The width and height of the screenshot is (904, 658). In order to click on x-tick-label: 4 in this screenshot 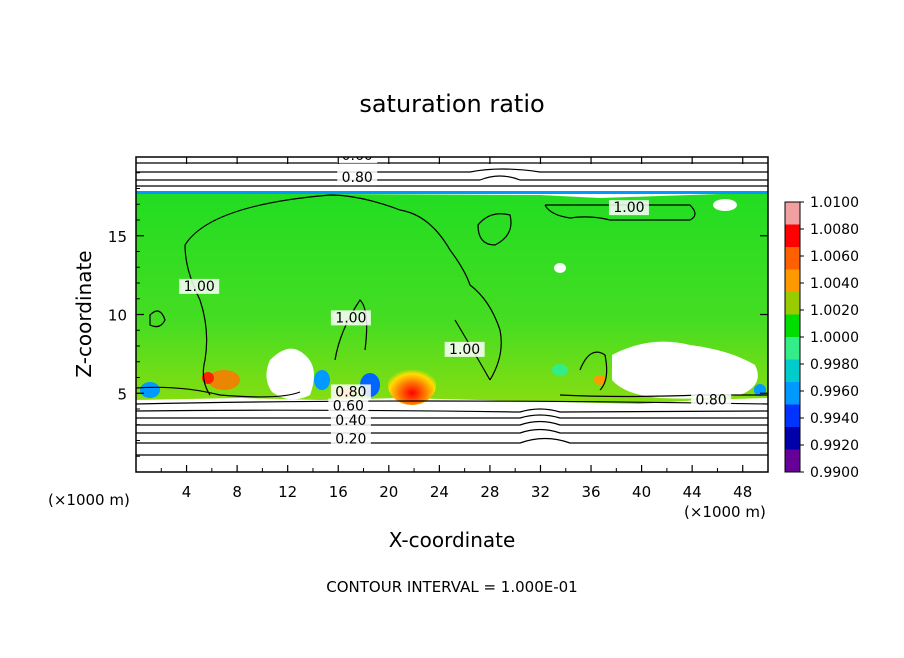, I will do `click(187, 492)`.